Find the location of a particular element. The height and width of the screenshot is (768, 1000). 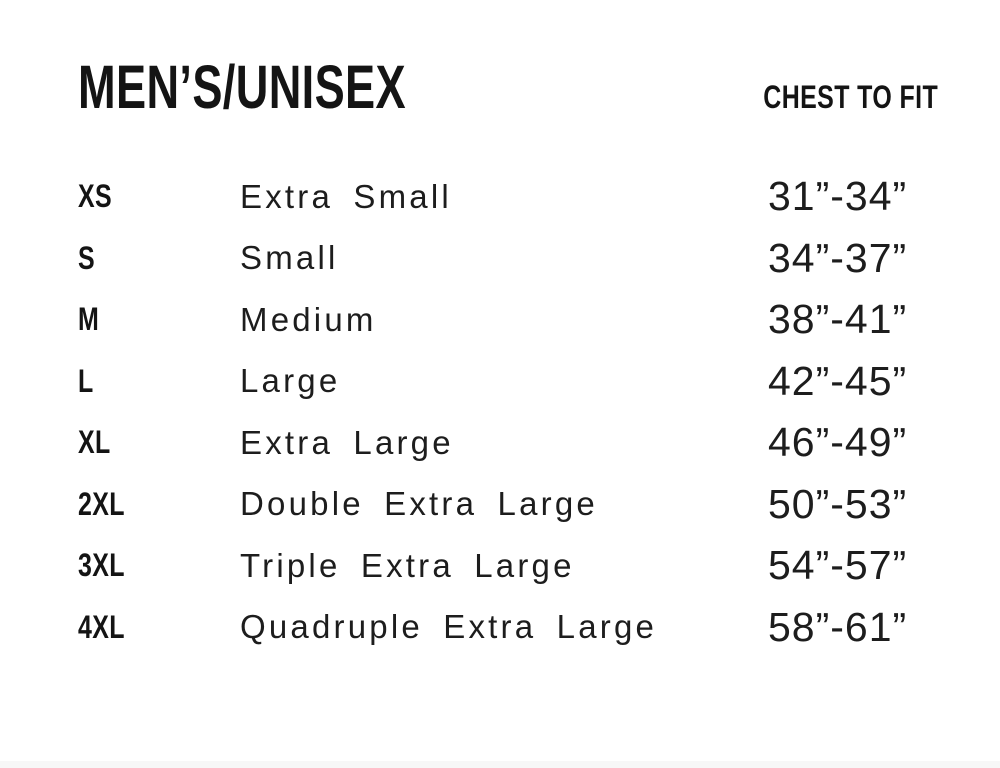

chest-range: 46”-49” is located at coordinates (838, 442).